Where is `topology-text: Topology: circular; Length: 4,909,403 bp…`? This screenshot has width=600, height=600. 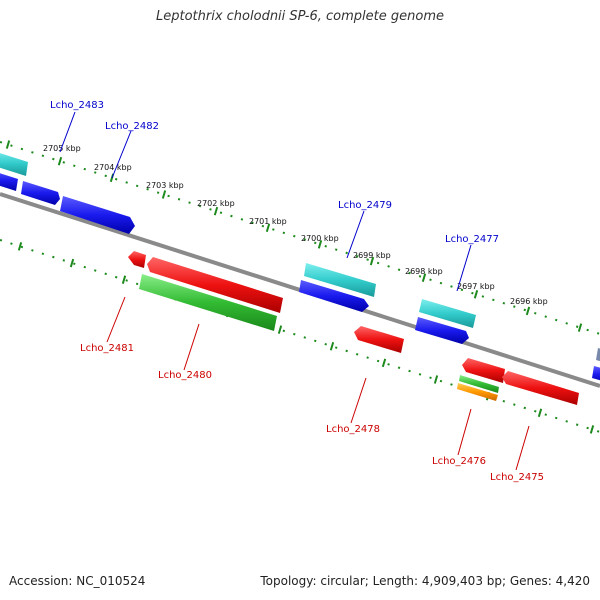 topology-text: Topology: circular; Length: 4,909,403 bp… is located at coordinates (425, 581).